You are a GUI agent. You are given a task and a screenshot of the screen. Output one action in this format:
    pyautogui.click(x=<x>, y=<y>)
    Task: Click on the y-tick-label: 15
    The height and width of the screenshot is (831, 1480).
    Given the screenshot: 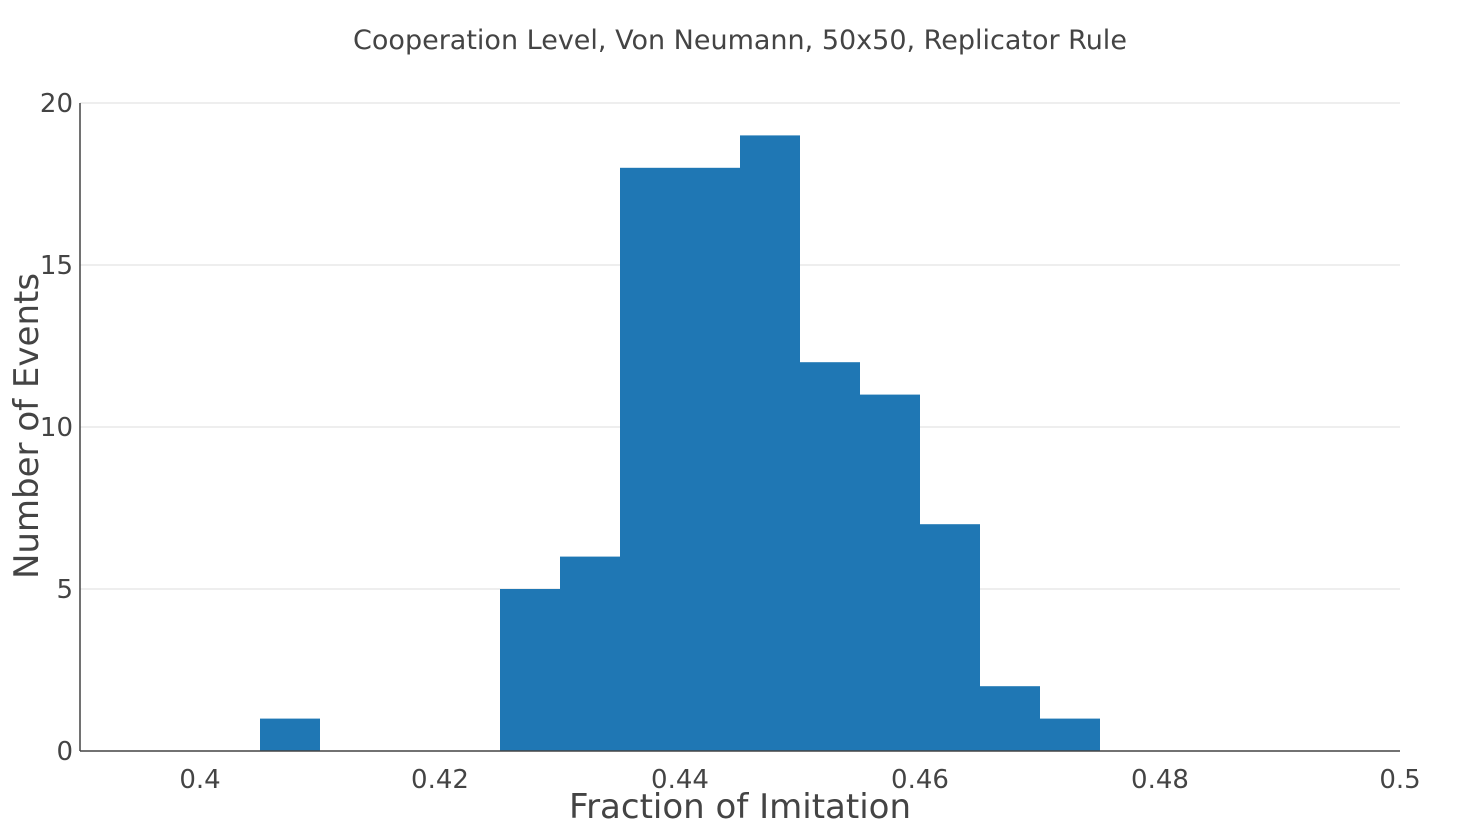 What is the action you would take?
    pyautogui.click(x=56, y=266)
    